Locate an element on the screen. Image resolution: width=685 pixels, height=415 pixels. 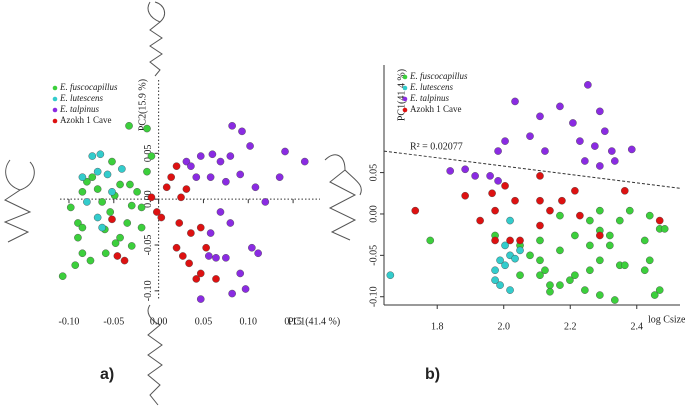
outline-right is located at coordinates (343, 197).